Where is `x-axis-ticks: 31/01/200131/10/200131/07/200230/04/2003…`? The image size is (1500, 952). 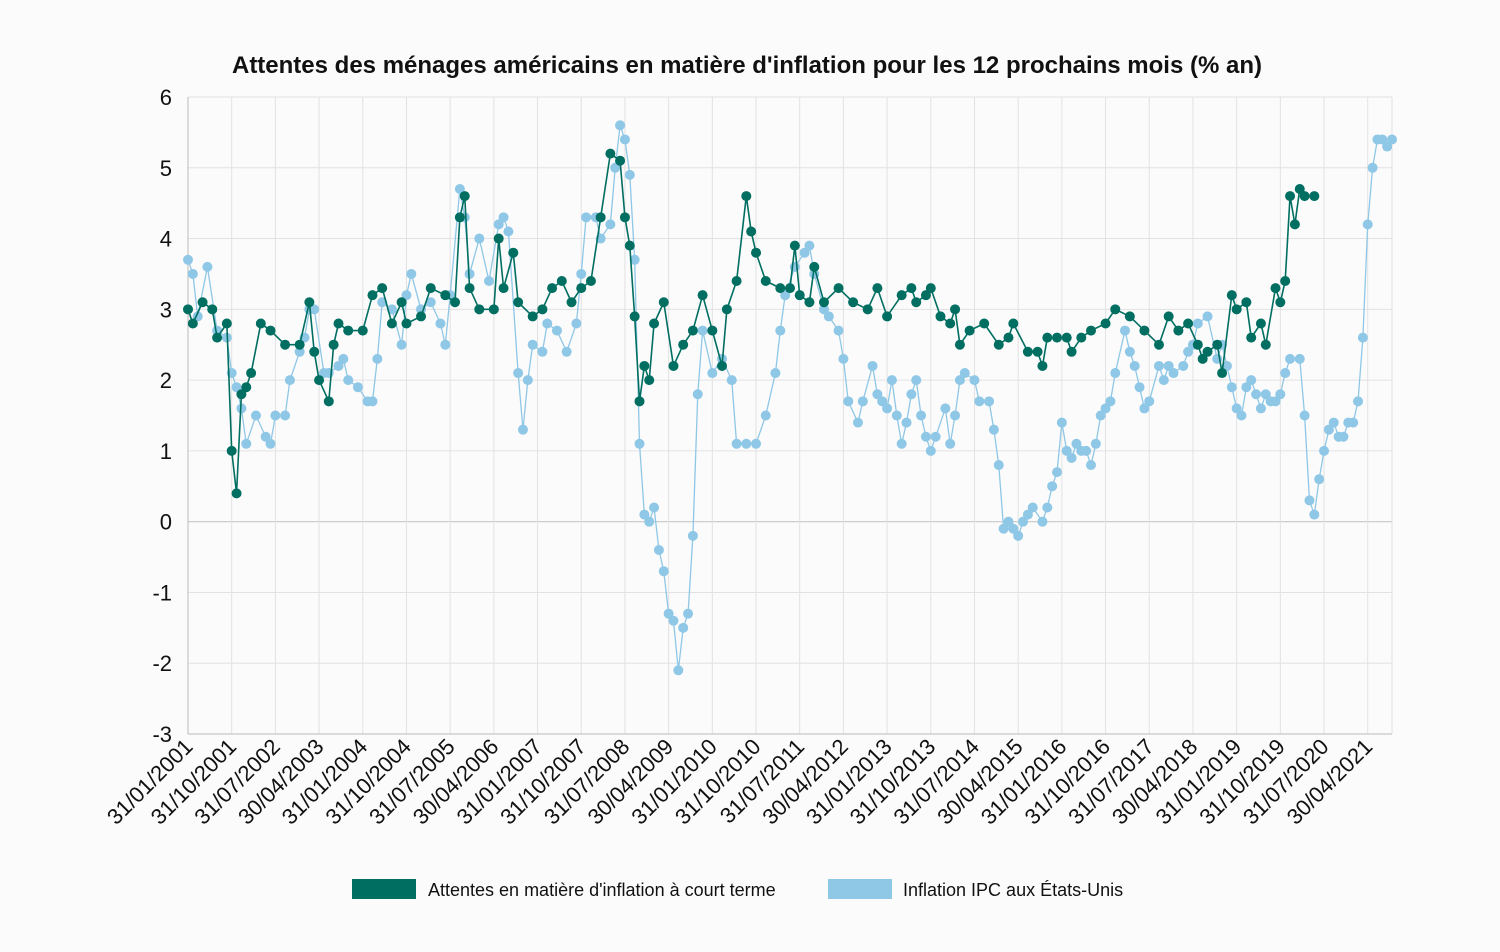
x-axis-ticks: 31/01/200131/10/200131/07/200230/04/2003… is located at coordinates (739, 782).